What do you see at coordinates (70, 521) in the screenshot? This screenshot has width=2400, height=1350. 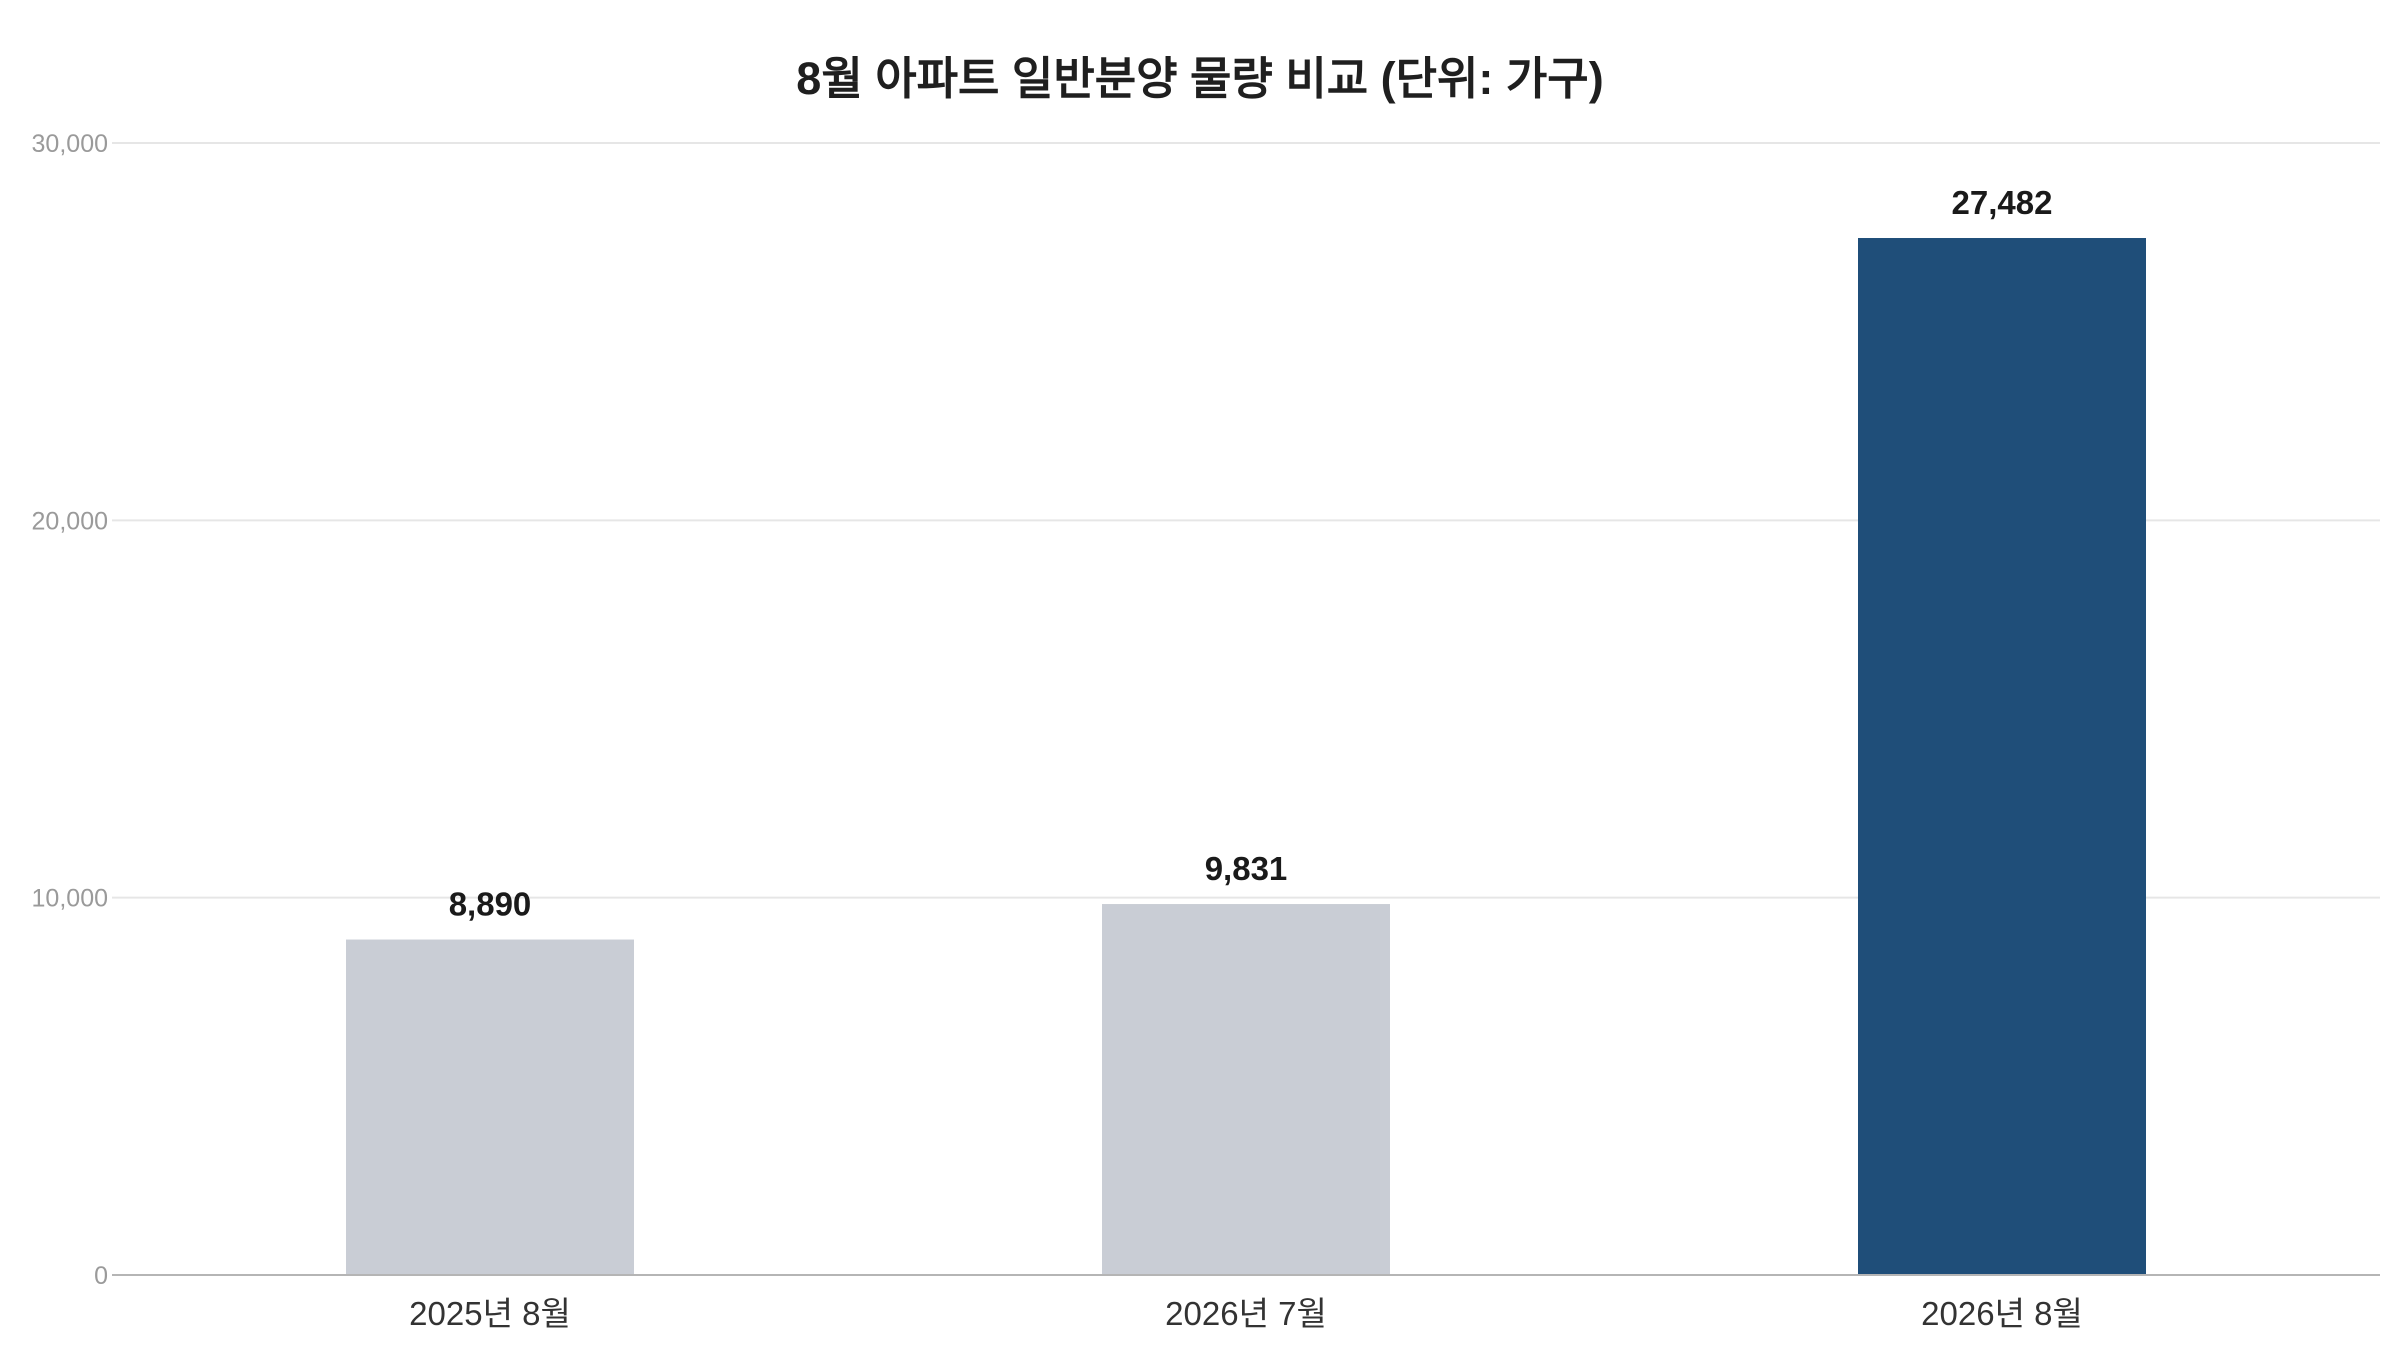 I see `y-tick-label: 20,000` at bounding box center [70, 521].